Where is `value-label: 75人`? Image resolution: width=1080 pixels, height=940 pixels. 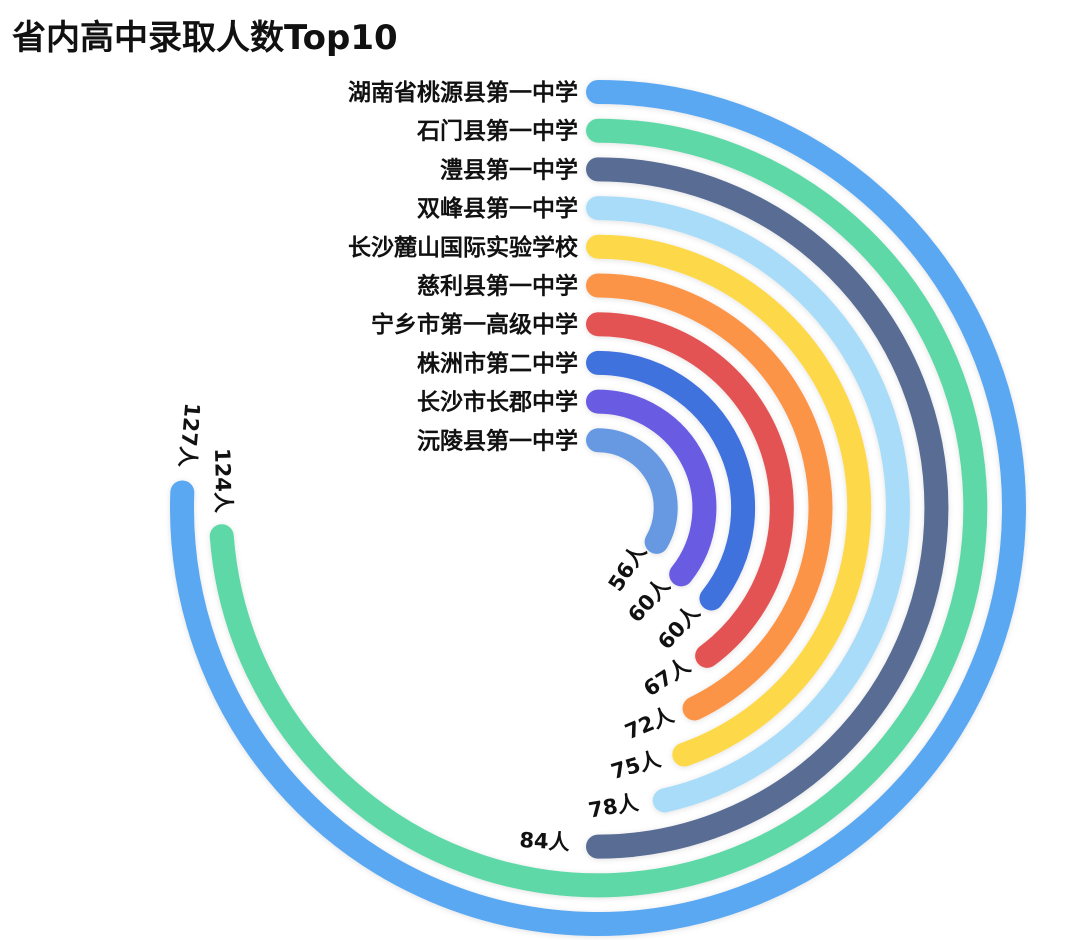
value-label: 75人 is located at coordinates (635, 765).